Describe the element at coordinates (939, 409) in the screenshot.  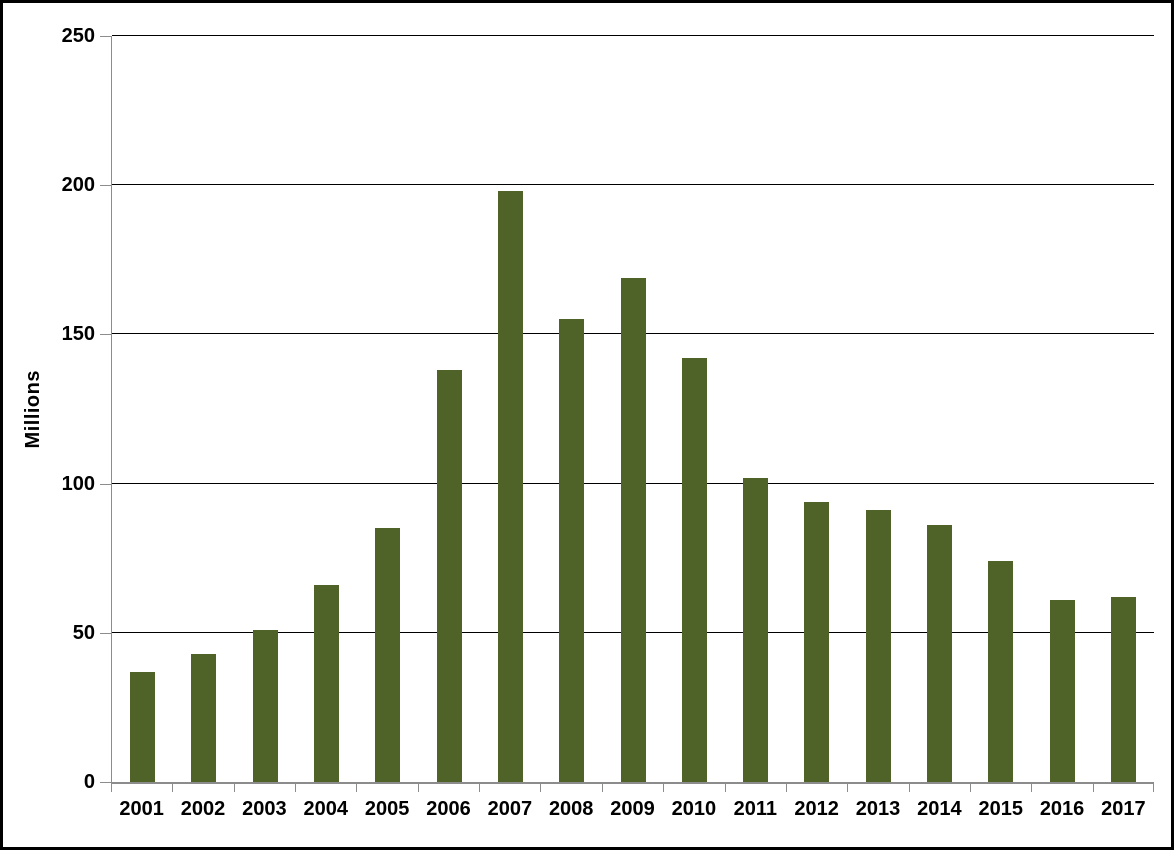
I see `bar-slot-2014` at that location.